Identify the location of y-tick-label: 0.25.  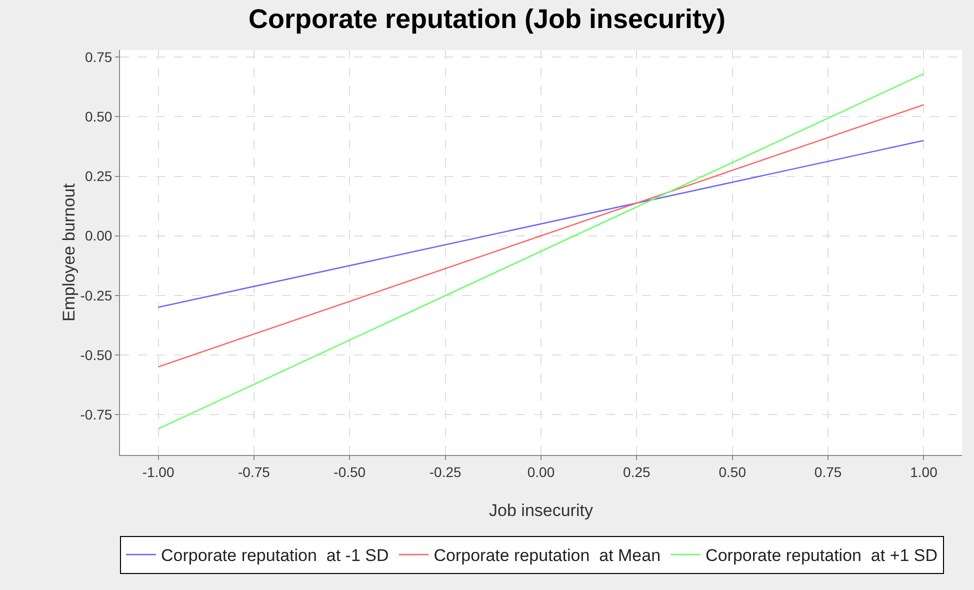
(98, 176).